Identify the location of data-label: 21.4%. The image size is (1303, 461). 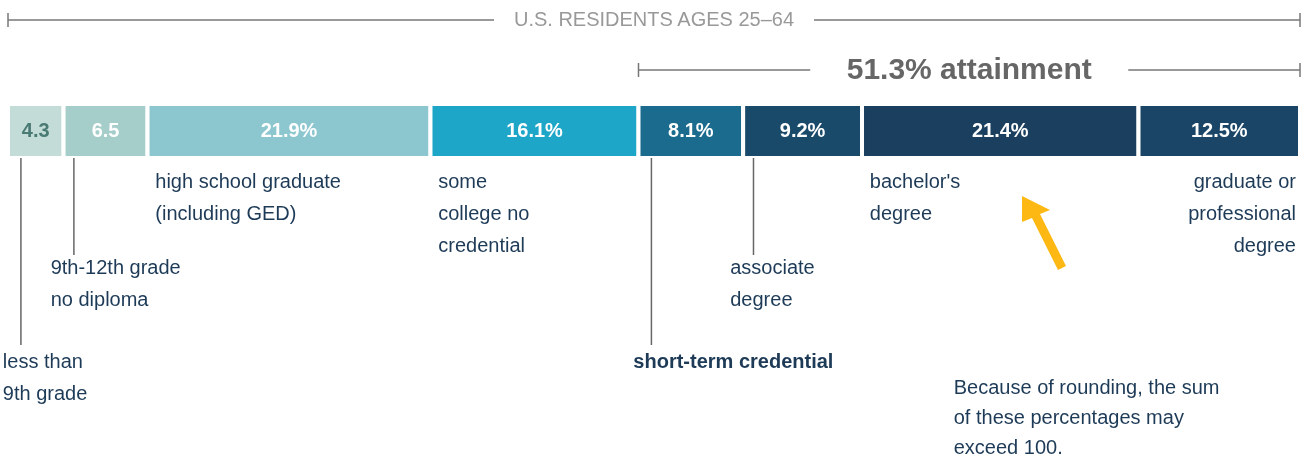
(1000, 130).